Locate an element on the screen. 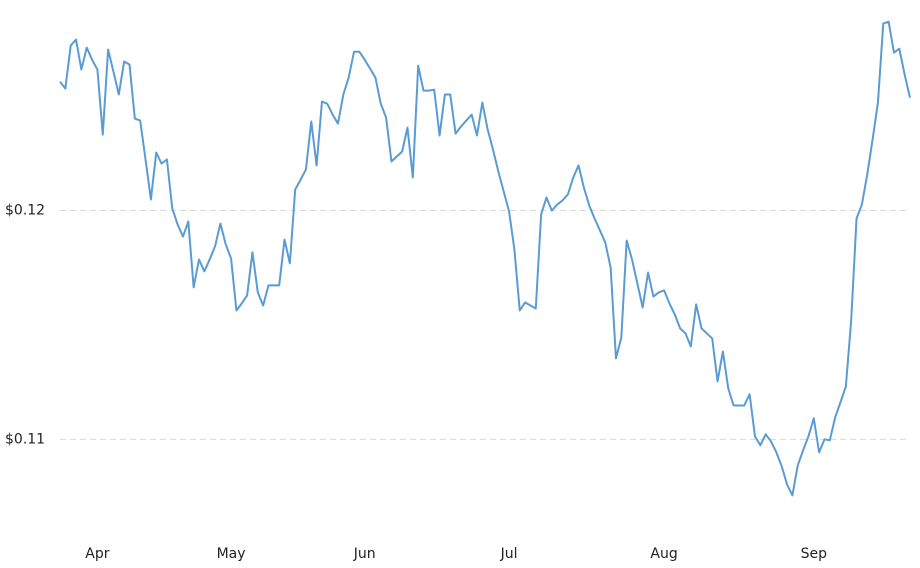  x-tick-label: Jul is located at coordinates (509, 554).